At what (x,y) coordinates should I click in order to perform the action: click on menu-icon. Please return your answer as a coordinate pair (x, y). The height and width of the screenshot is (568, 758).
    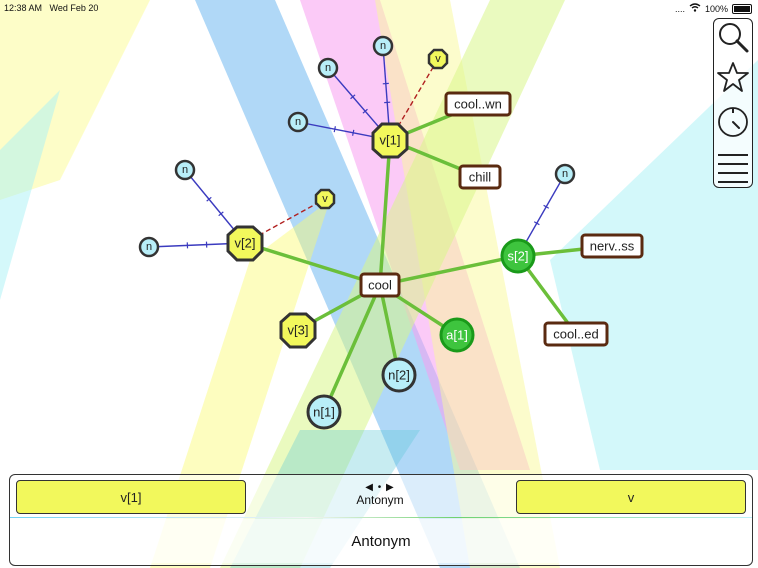
    Looking at the image, I should click on (733, 168).